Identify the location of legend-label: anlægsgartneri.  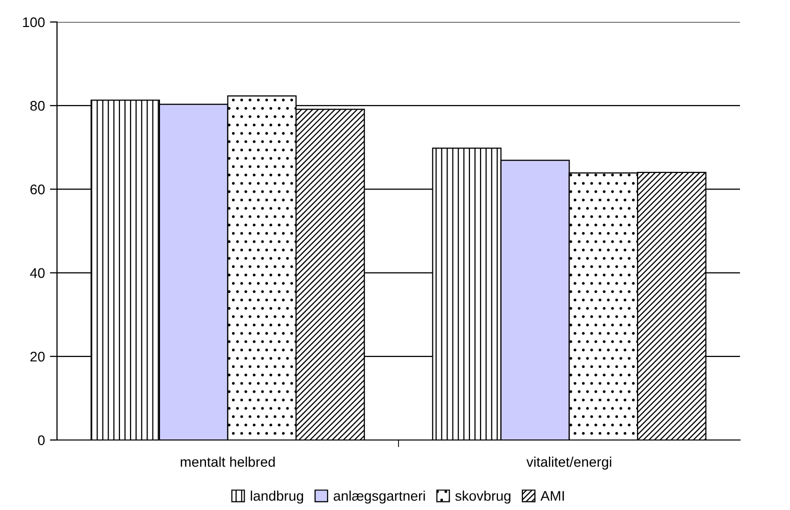
(379, 497).